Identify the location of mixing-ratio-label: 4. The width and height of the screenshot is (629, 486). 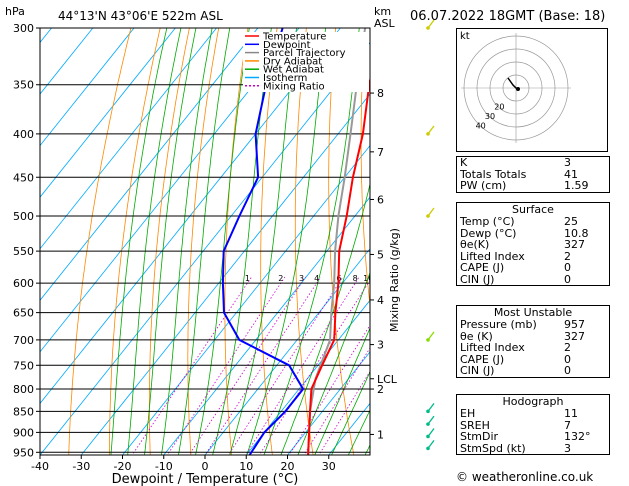
(316, 278).